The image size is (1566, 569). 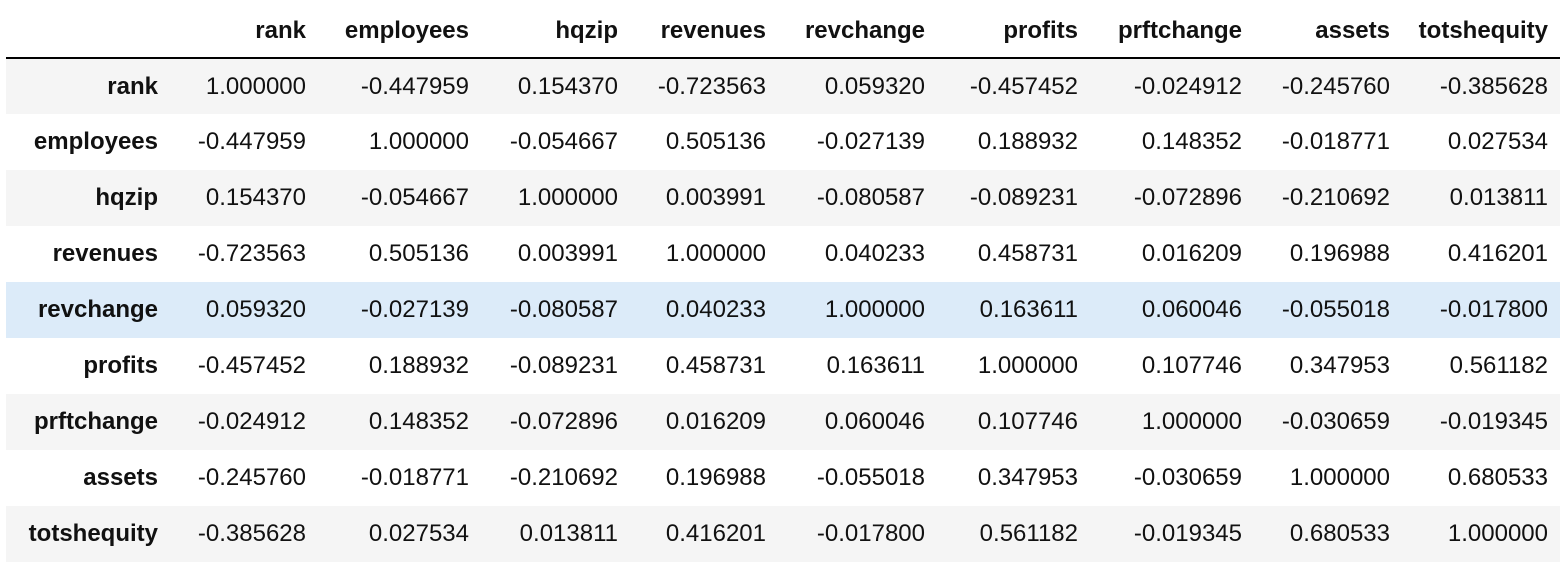 I want to click on column-header-employees: employees, so click(x=399, y=32).